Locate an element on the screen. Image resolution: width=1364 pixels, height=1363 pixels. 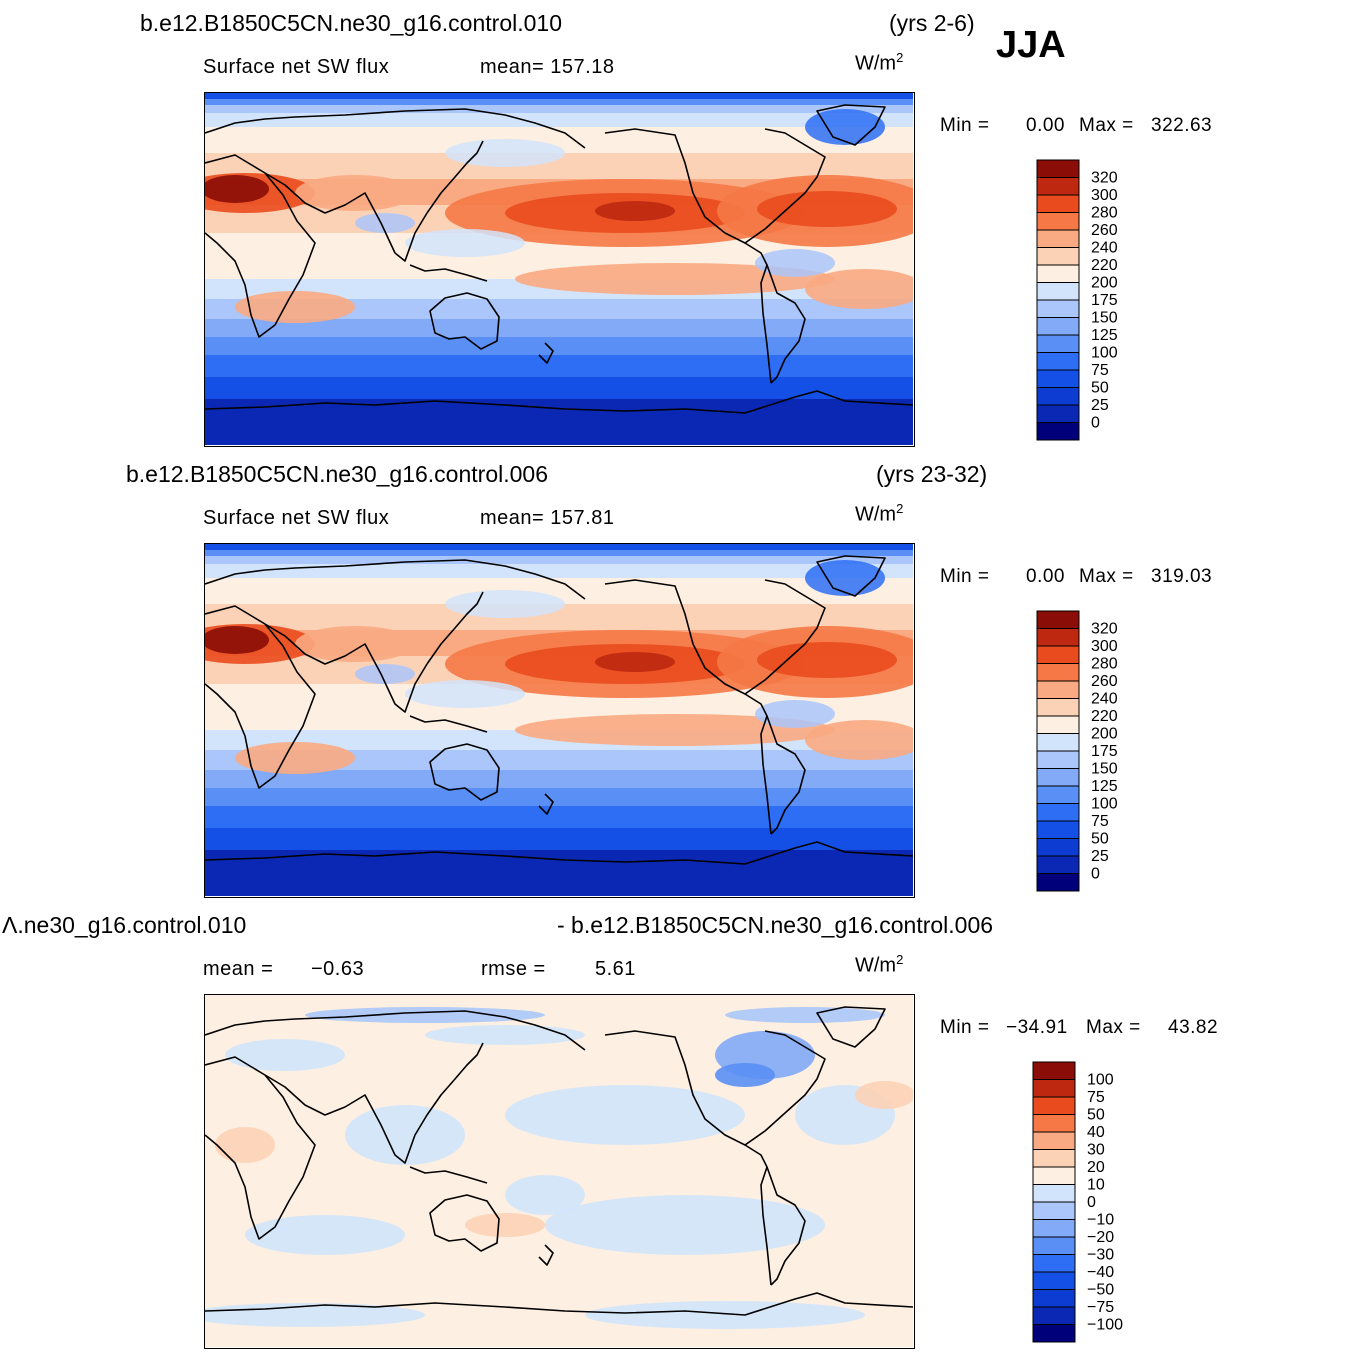
panel-2-max-value: 319.03 is located at coordinates (1182, 576).